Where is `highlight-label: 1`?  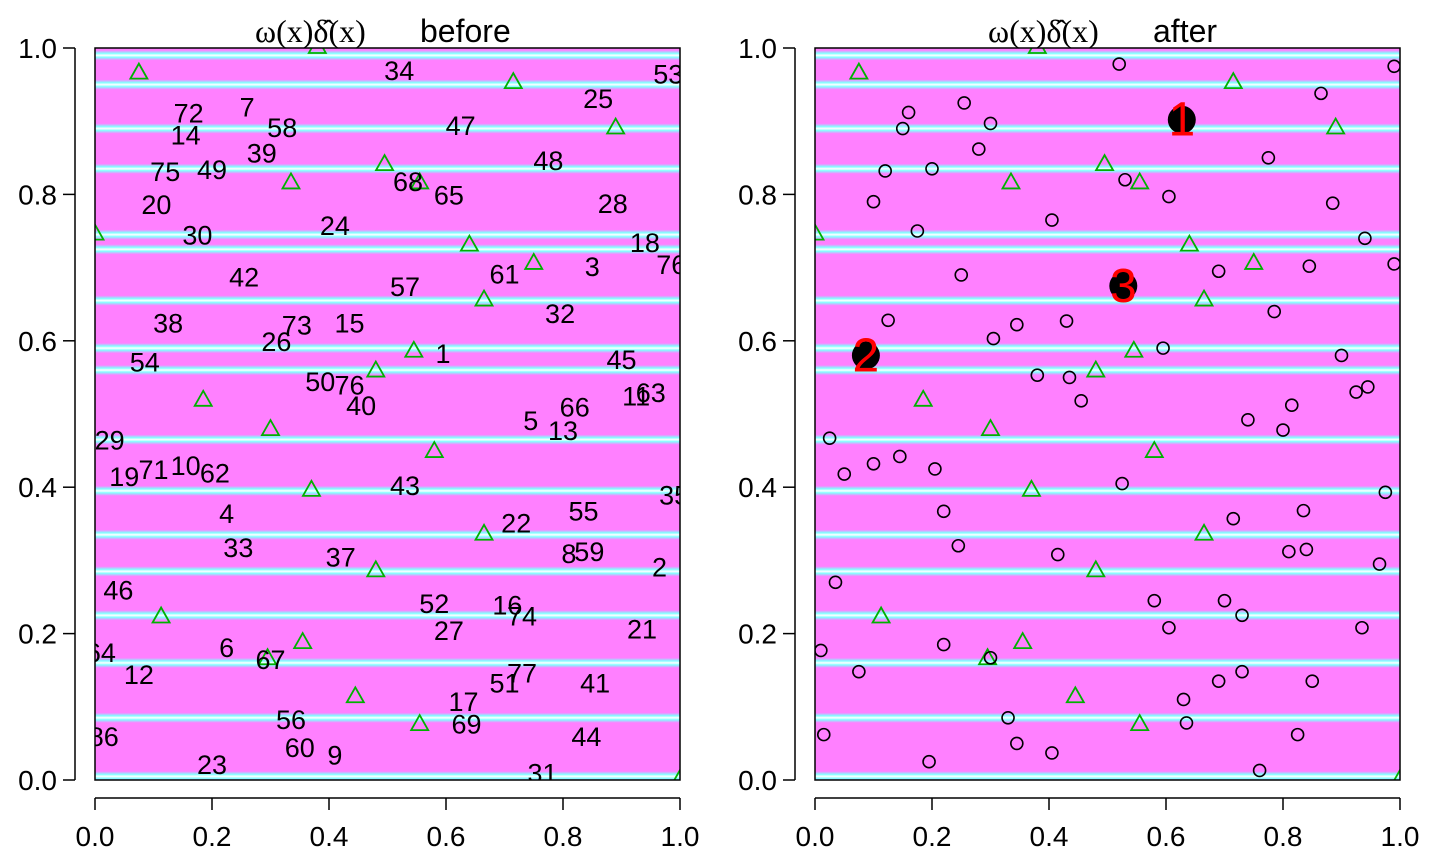
highlight-label: 1 is located at coordinates (1181, 120).